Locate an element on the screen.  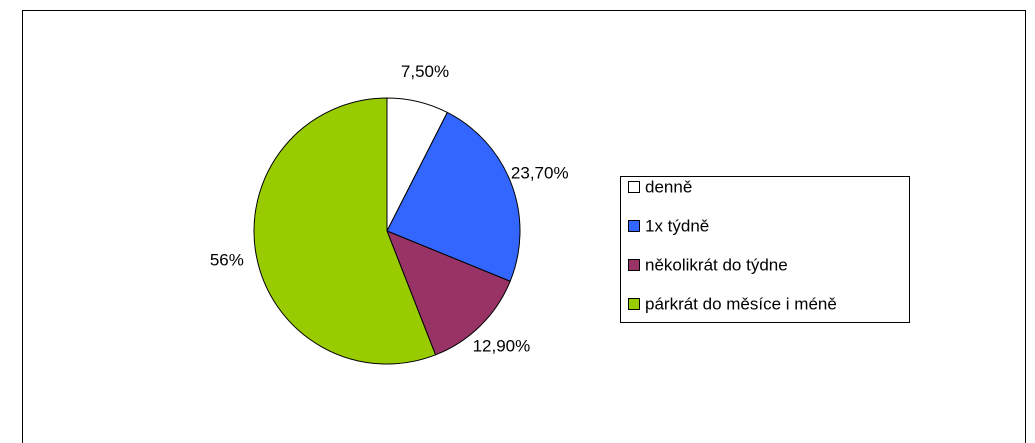
legend-label: 1x týdně is located at coordinates (677, 225).